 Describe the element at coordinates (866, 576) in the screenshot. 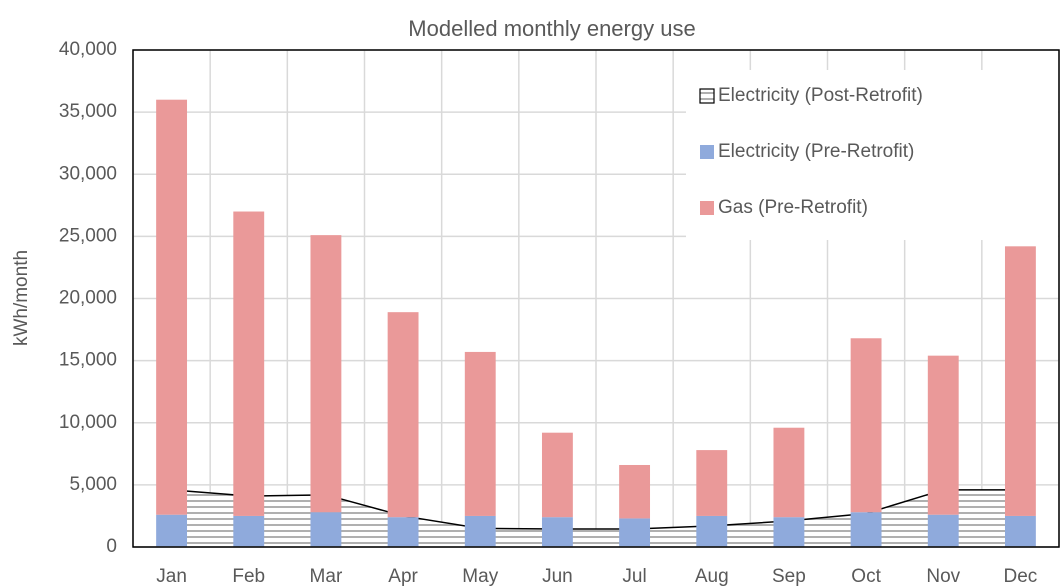

I see `x-tick-label: Oct` at that location.